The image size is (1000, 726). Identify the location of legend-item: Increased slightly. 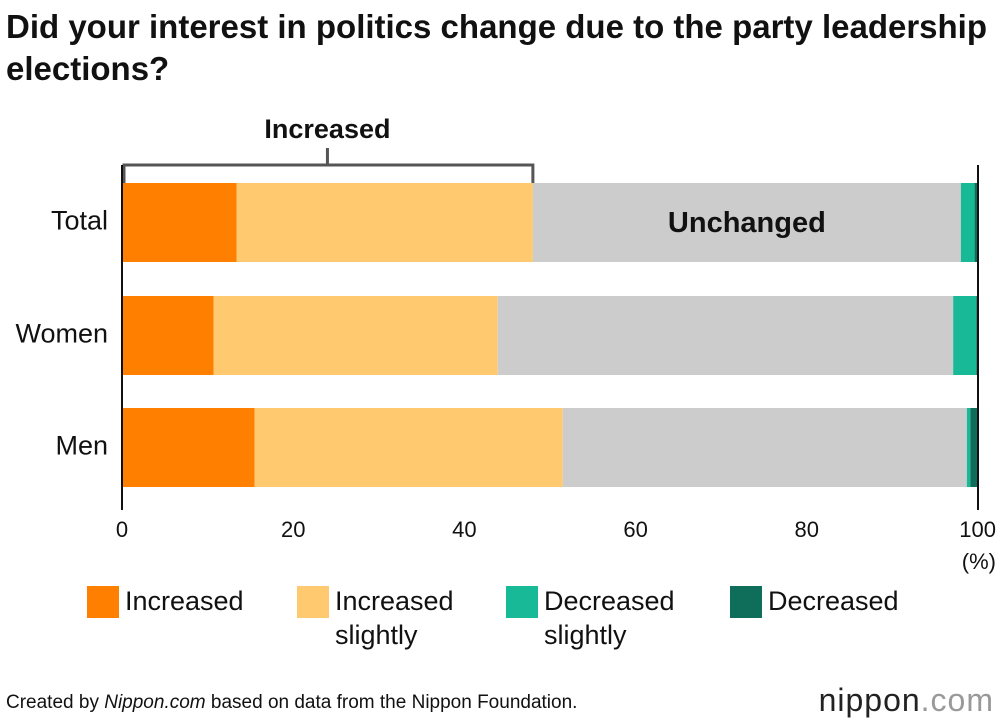
(398, 619).